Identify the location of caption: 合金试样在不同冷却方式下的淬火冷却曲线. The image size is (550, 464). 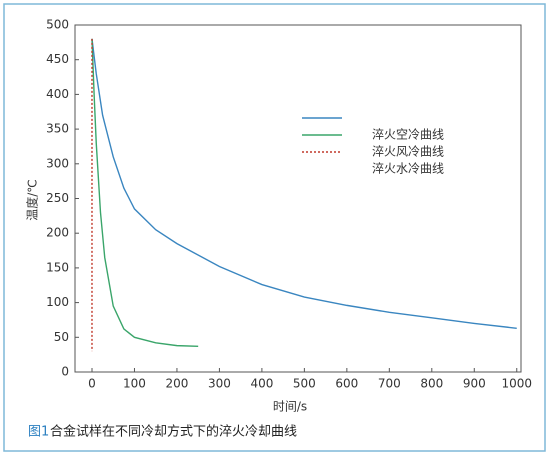
(173, 432).